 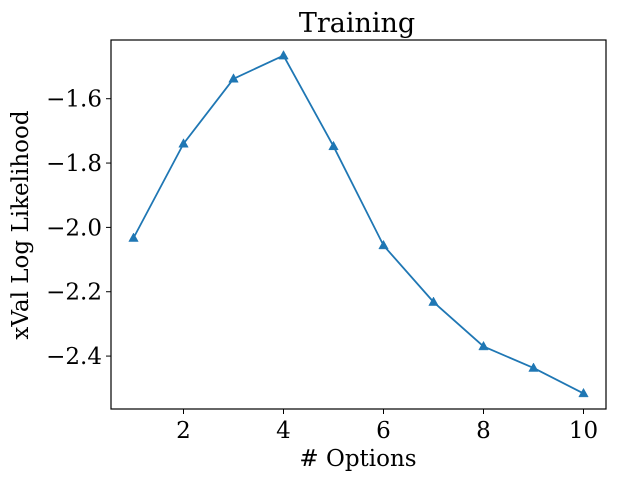 What do you see at coordinates (583, 431) in the screenshot?
I see `x-tick-label: 10` at bounding box center [583, 431].